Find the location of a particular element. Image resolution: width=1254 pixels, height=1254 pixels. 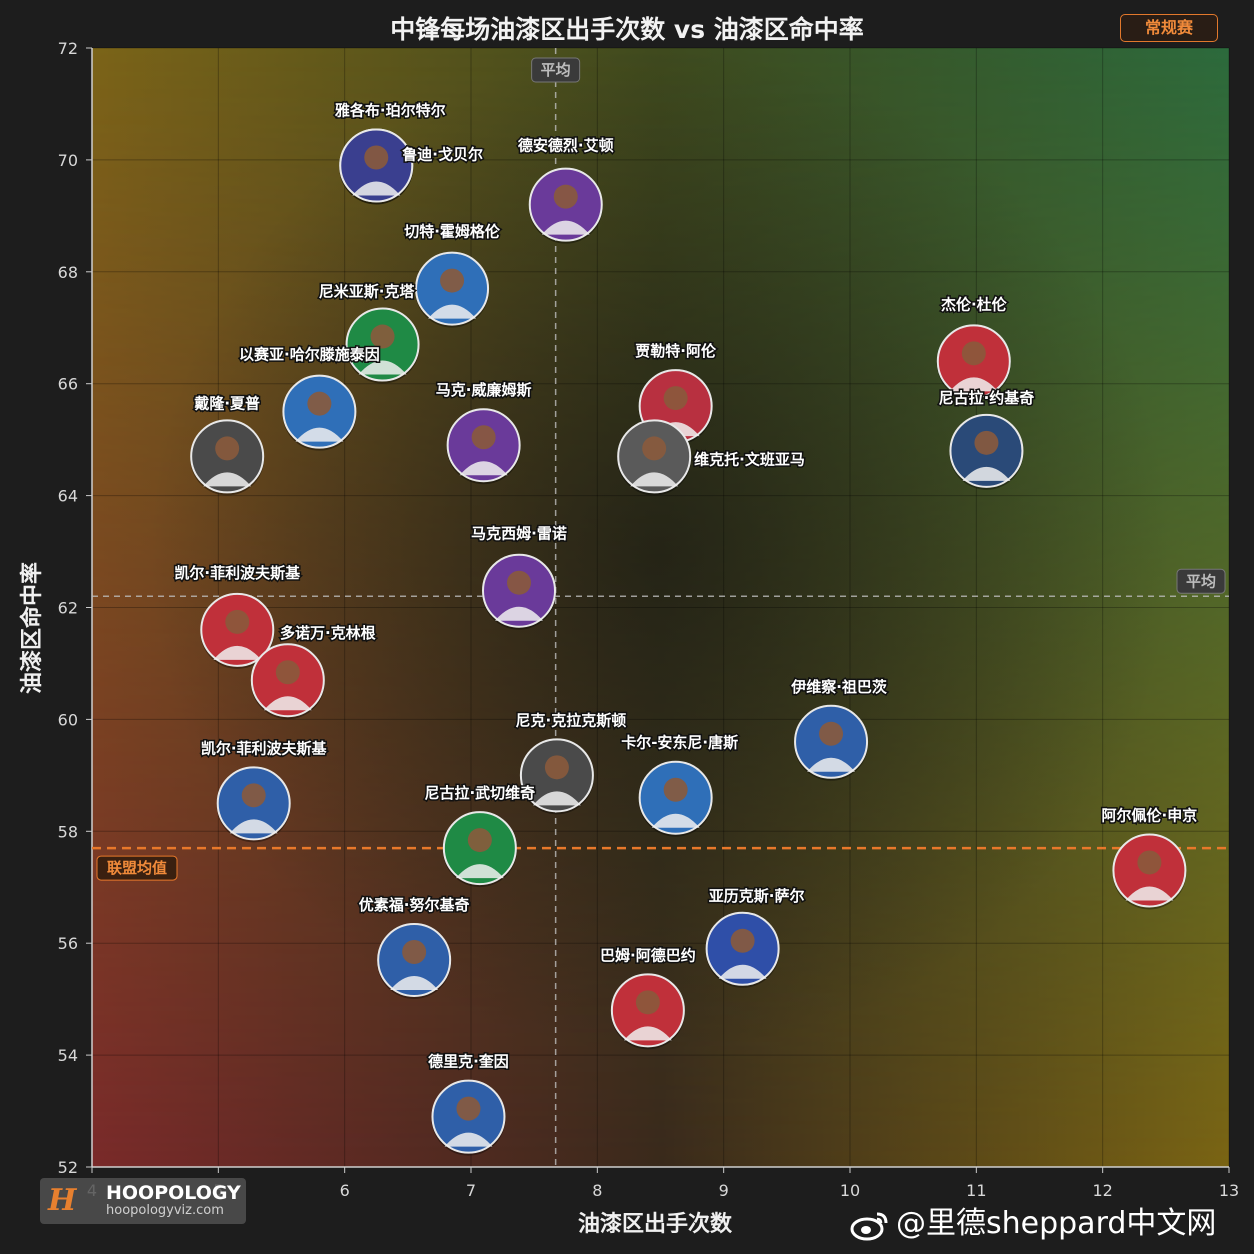

player-name-label: 阿尔佩伦·申京 is located at coordinates (1150, 815).